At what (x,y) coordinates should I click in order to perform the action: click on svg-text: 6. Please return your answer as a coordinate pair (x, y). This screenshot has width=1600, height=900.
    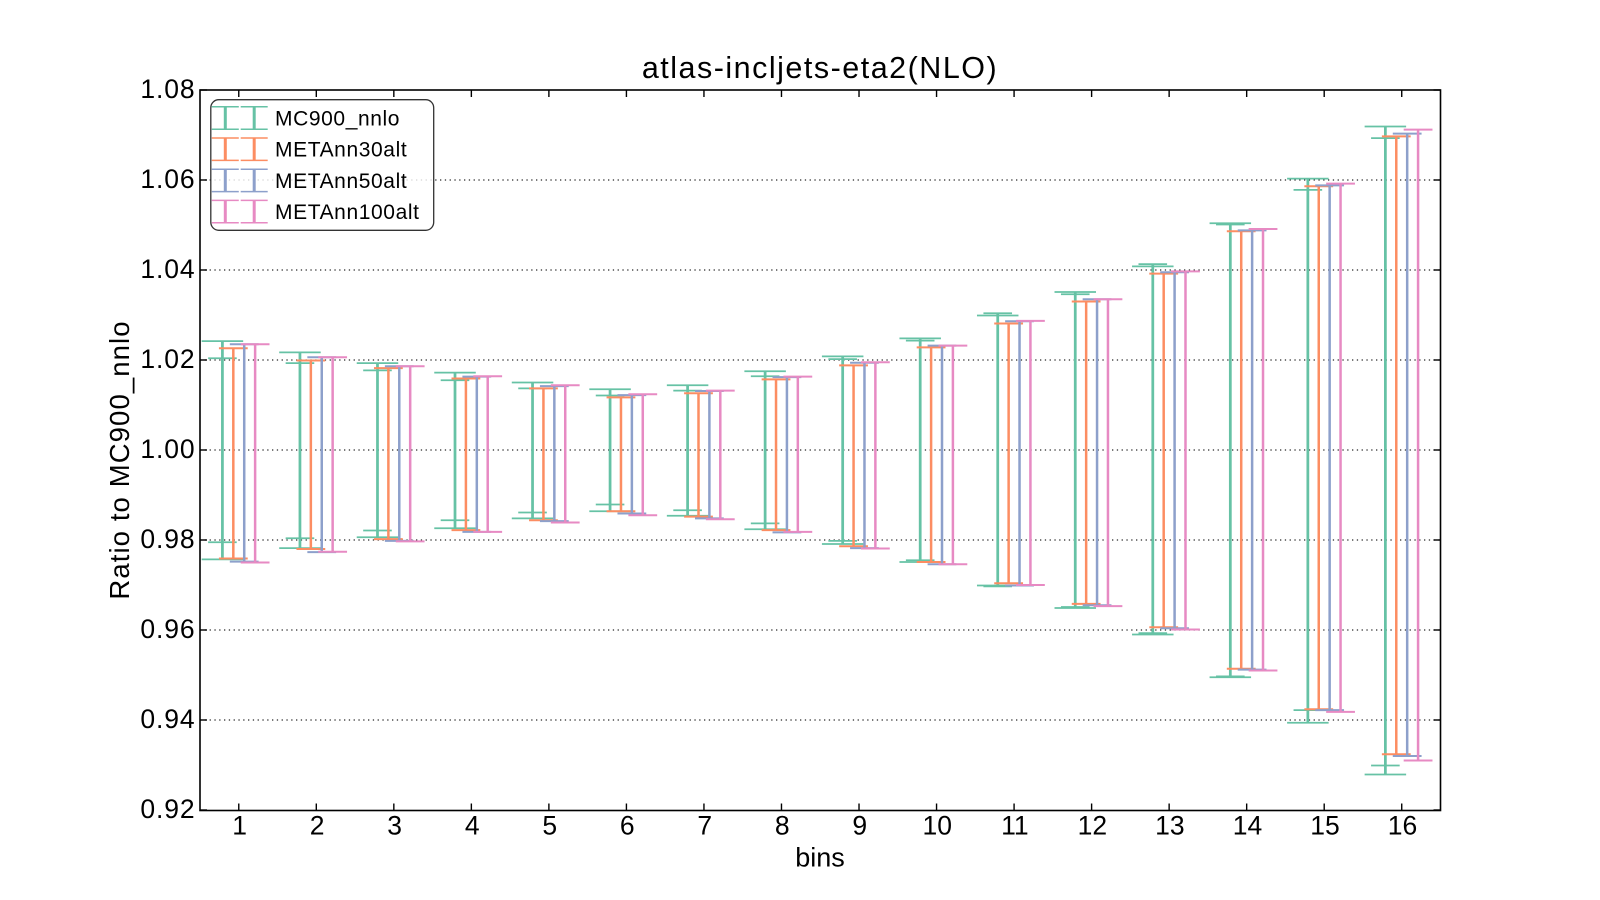
    Looking at the image, I should click on (627, 826).